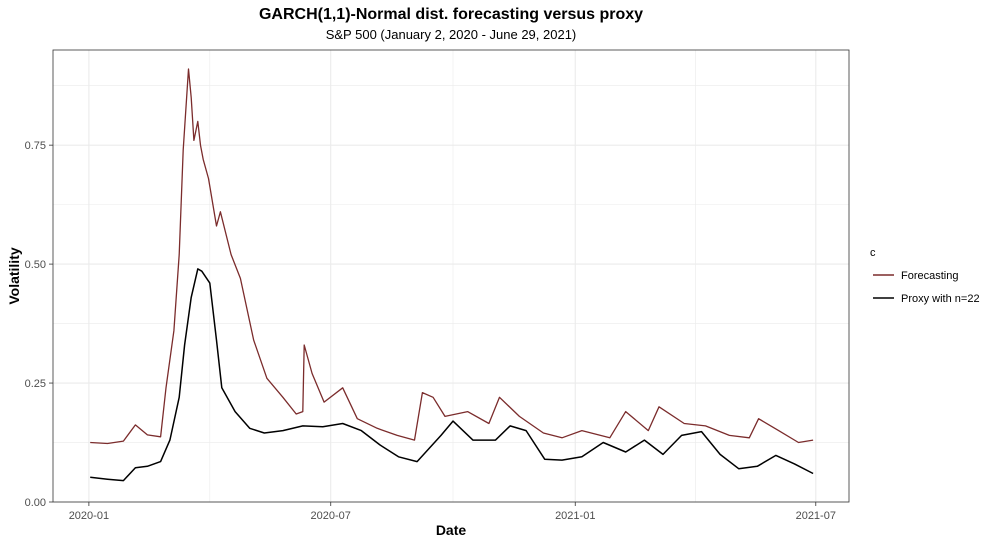 The width and height of the screenshot is (1000, 545). Describe the element at coordinates (35, 503) in the screenshot. I see `y-tick-label: 0.00` at that location.